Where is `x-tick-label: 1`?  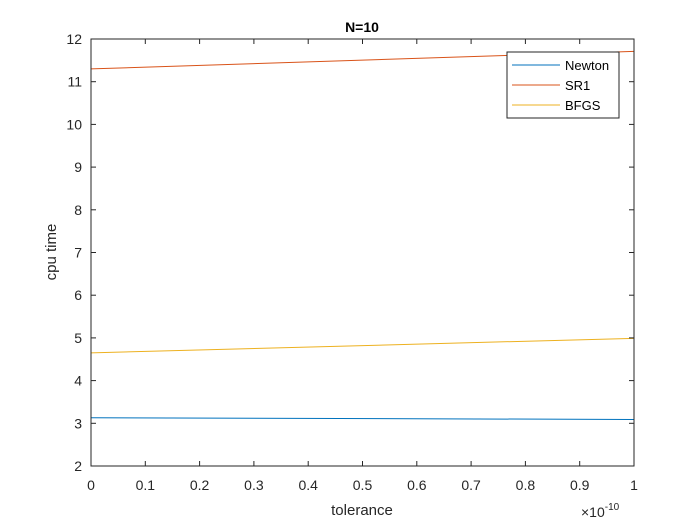 x-tick-label: 1 is located at coordinates (634, 485).